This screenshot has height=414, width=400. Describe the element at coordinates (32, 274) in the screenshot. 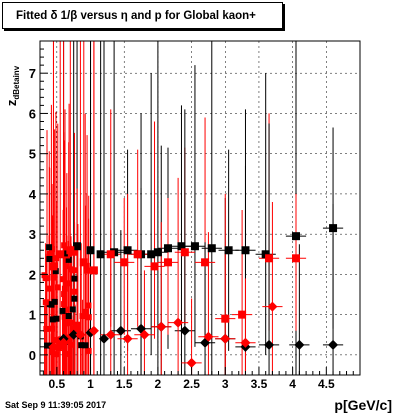

I see `y-tick-label: 2` at that location.